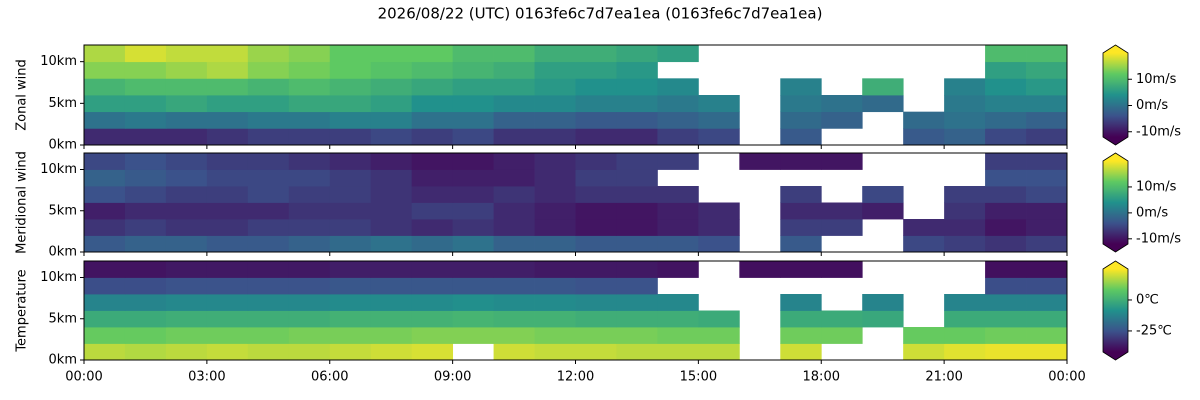 Image resolution: width=1200 pixels, height=400 pixels. Describe the element at coordinates (22, 202) in the screenshot. I see `y-axis-label: Meridional wind` at that location.